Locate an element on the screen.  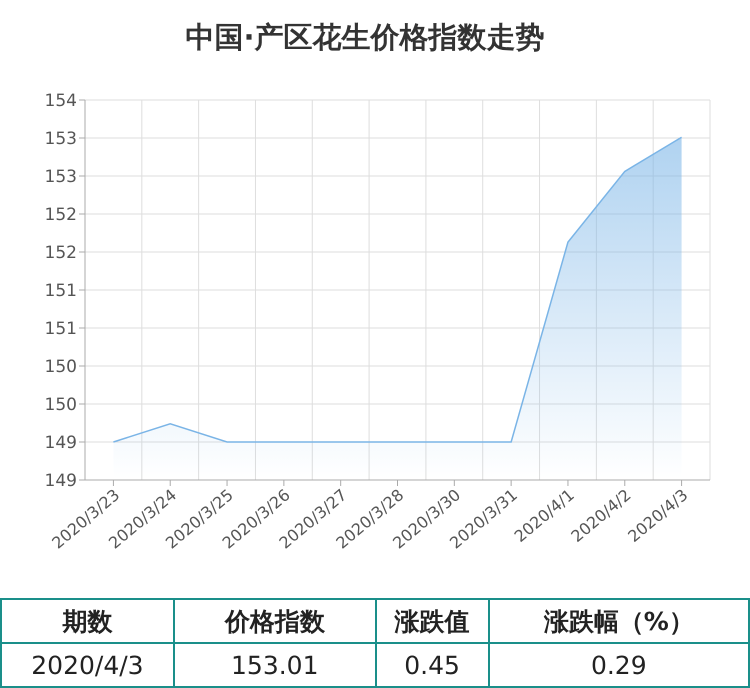
chart-title: 中国·产区花生价格指数走势 is located at coordinates (365, 37).